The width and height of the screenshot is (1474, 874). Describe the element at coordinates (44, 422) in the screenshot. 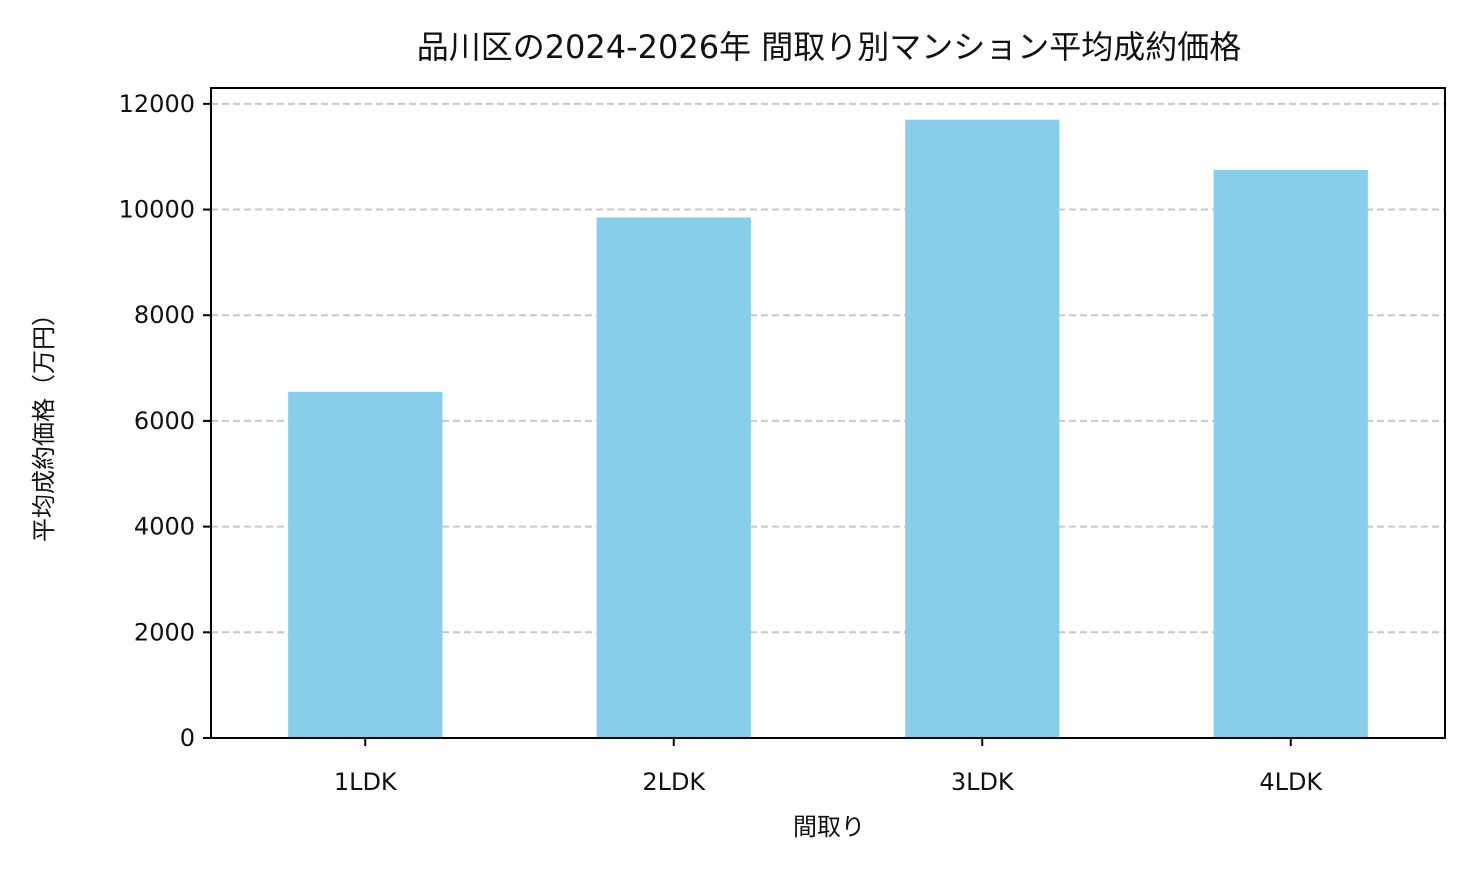

I see `y-axis-label: 平均成約価格（万円）` at that location.